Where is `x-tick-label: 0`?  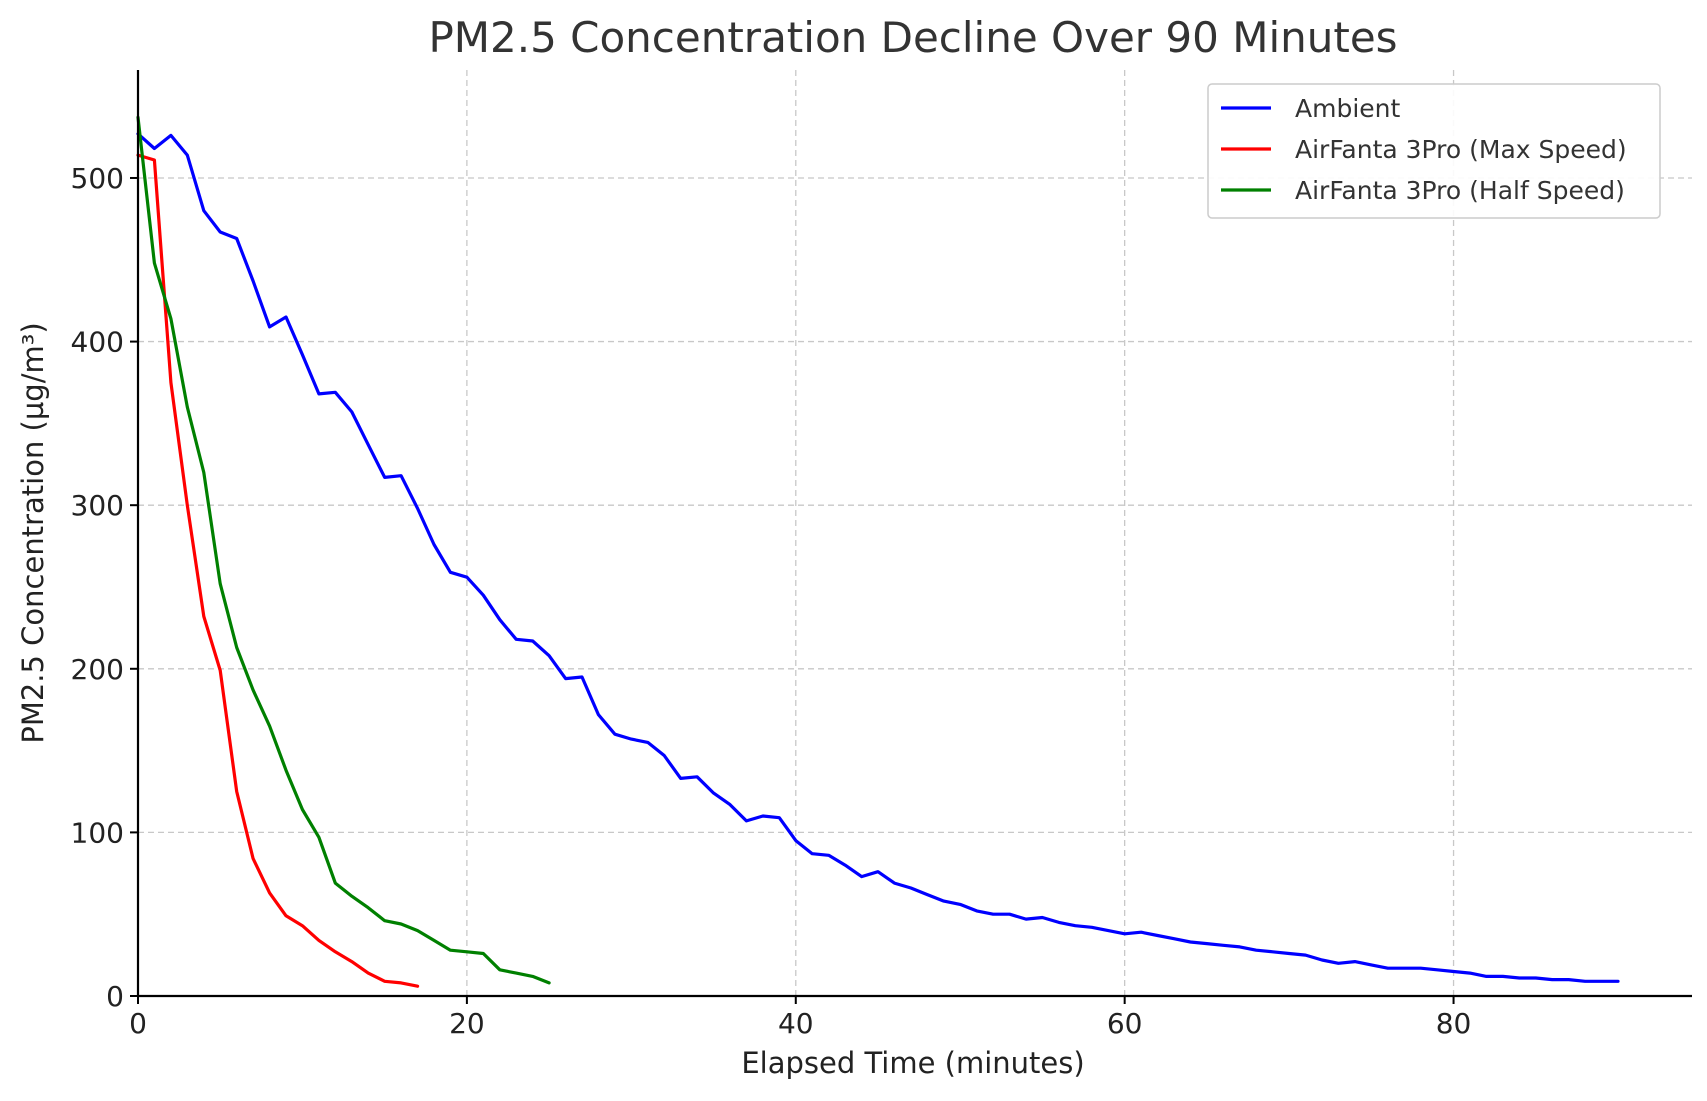 x-tick-label: 0 is located at coordinates (138, 1023).